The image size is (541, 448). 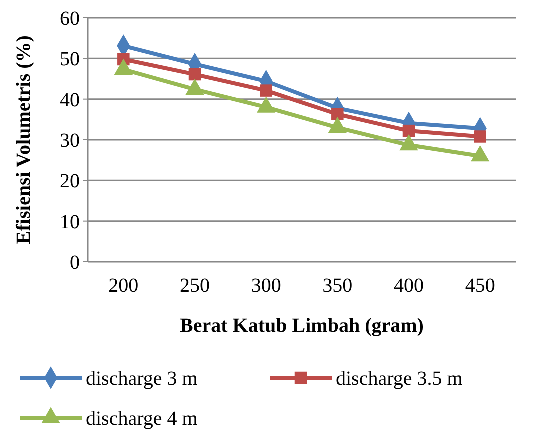 What do you see at coordinates (266, 286) in the screenshot?
I see `x-tick-label: 300` at bounding box center [266, 286].